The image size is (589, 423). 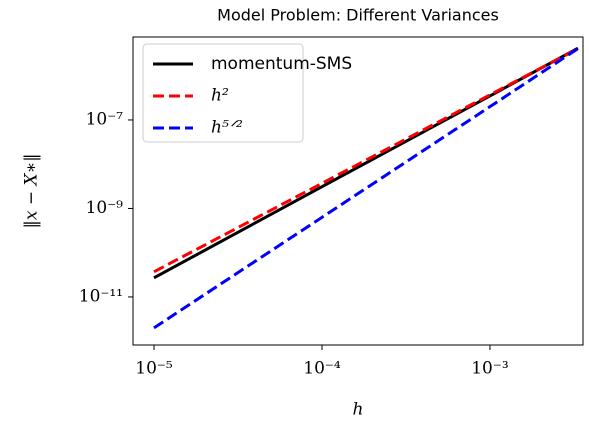 I want to click on x-tick-label: 10⁻⁵, so click(x=154, y=369).